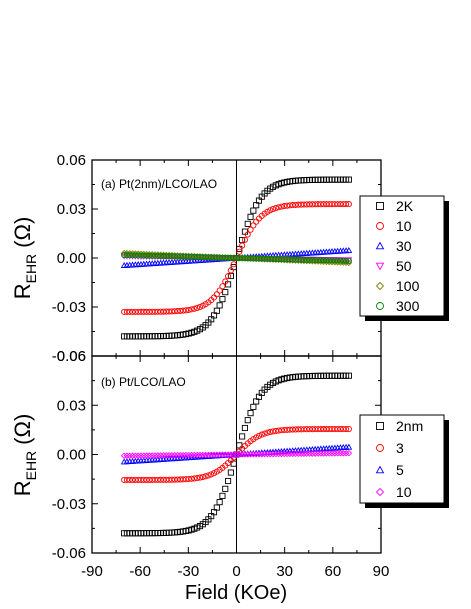  Describe the element at coordinates (24, 455) in the screenshot. I see `panel-b-y-axis-label: REHR (Ω)` at that location.